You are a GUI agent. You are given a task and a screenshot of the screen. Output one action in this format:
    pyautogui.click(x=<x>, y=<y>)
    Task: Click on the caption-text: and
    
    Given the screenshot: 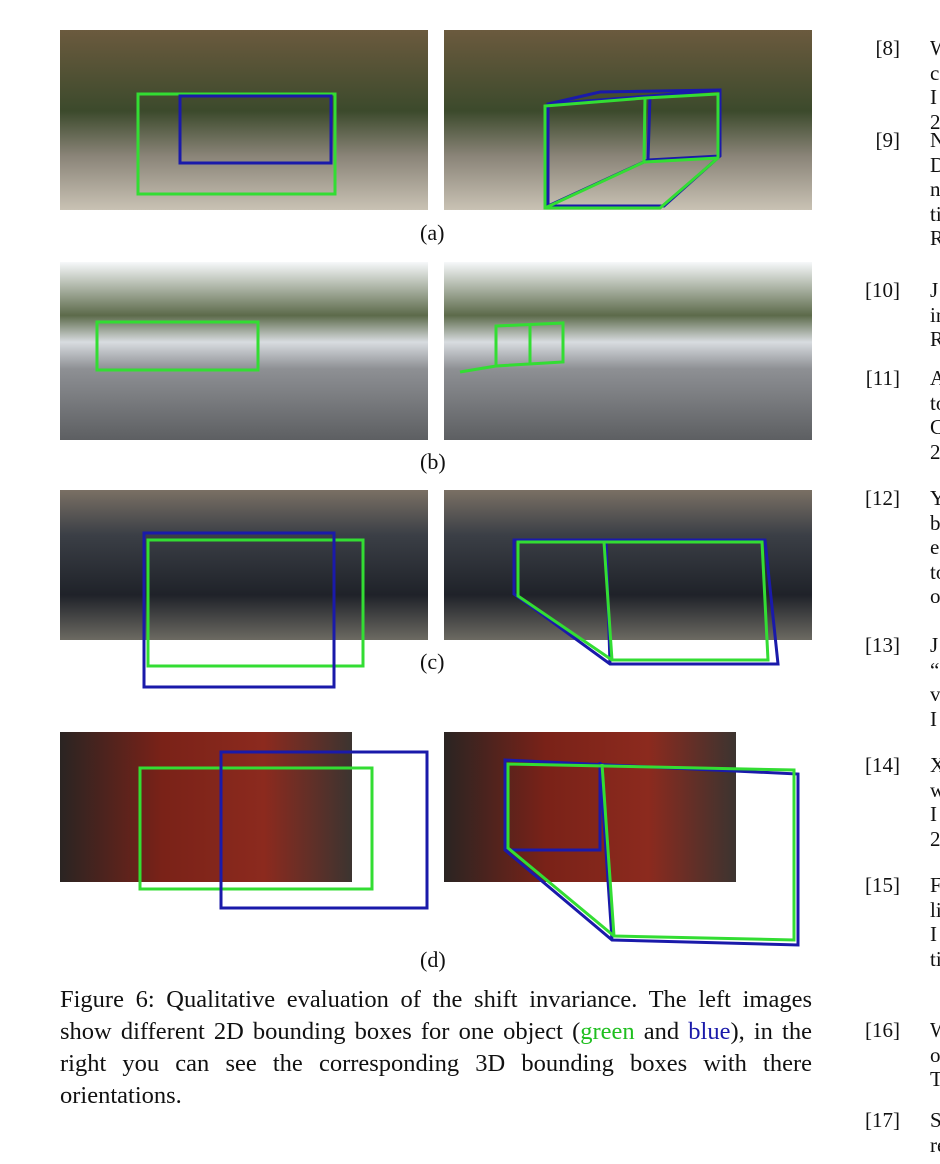 What is the action you would take?
    pyautogui.click(x=661, y=1031)
    